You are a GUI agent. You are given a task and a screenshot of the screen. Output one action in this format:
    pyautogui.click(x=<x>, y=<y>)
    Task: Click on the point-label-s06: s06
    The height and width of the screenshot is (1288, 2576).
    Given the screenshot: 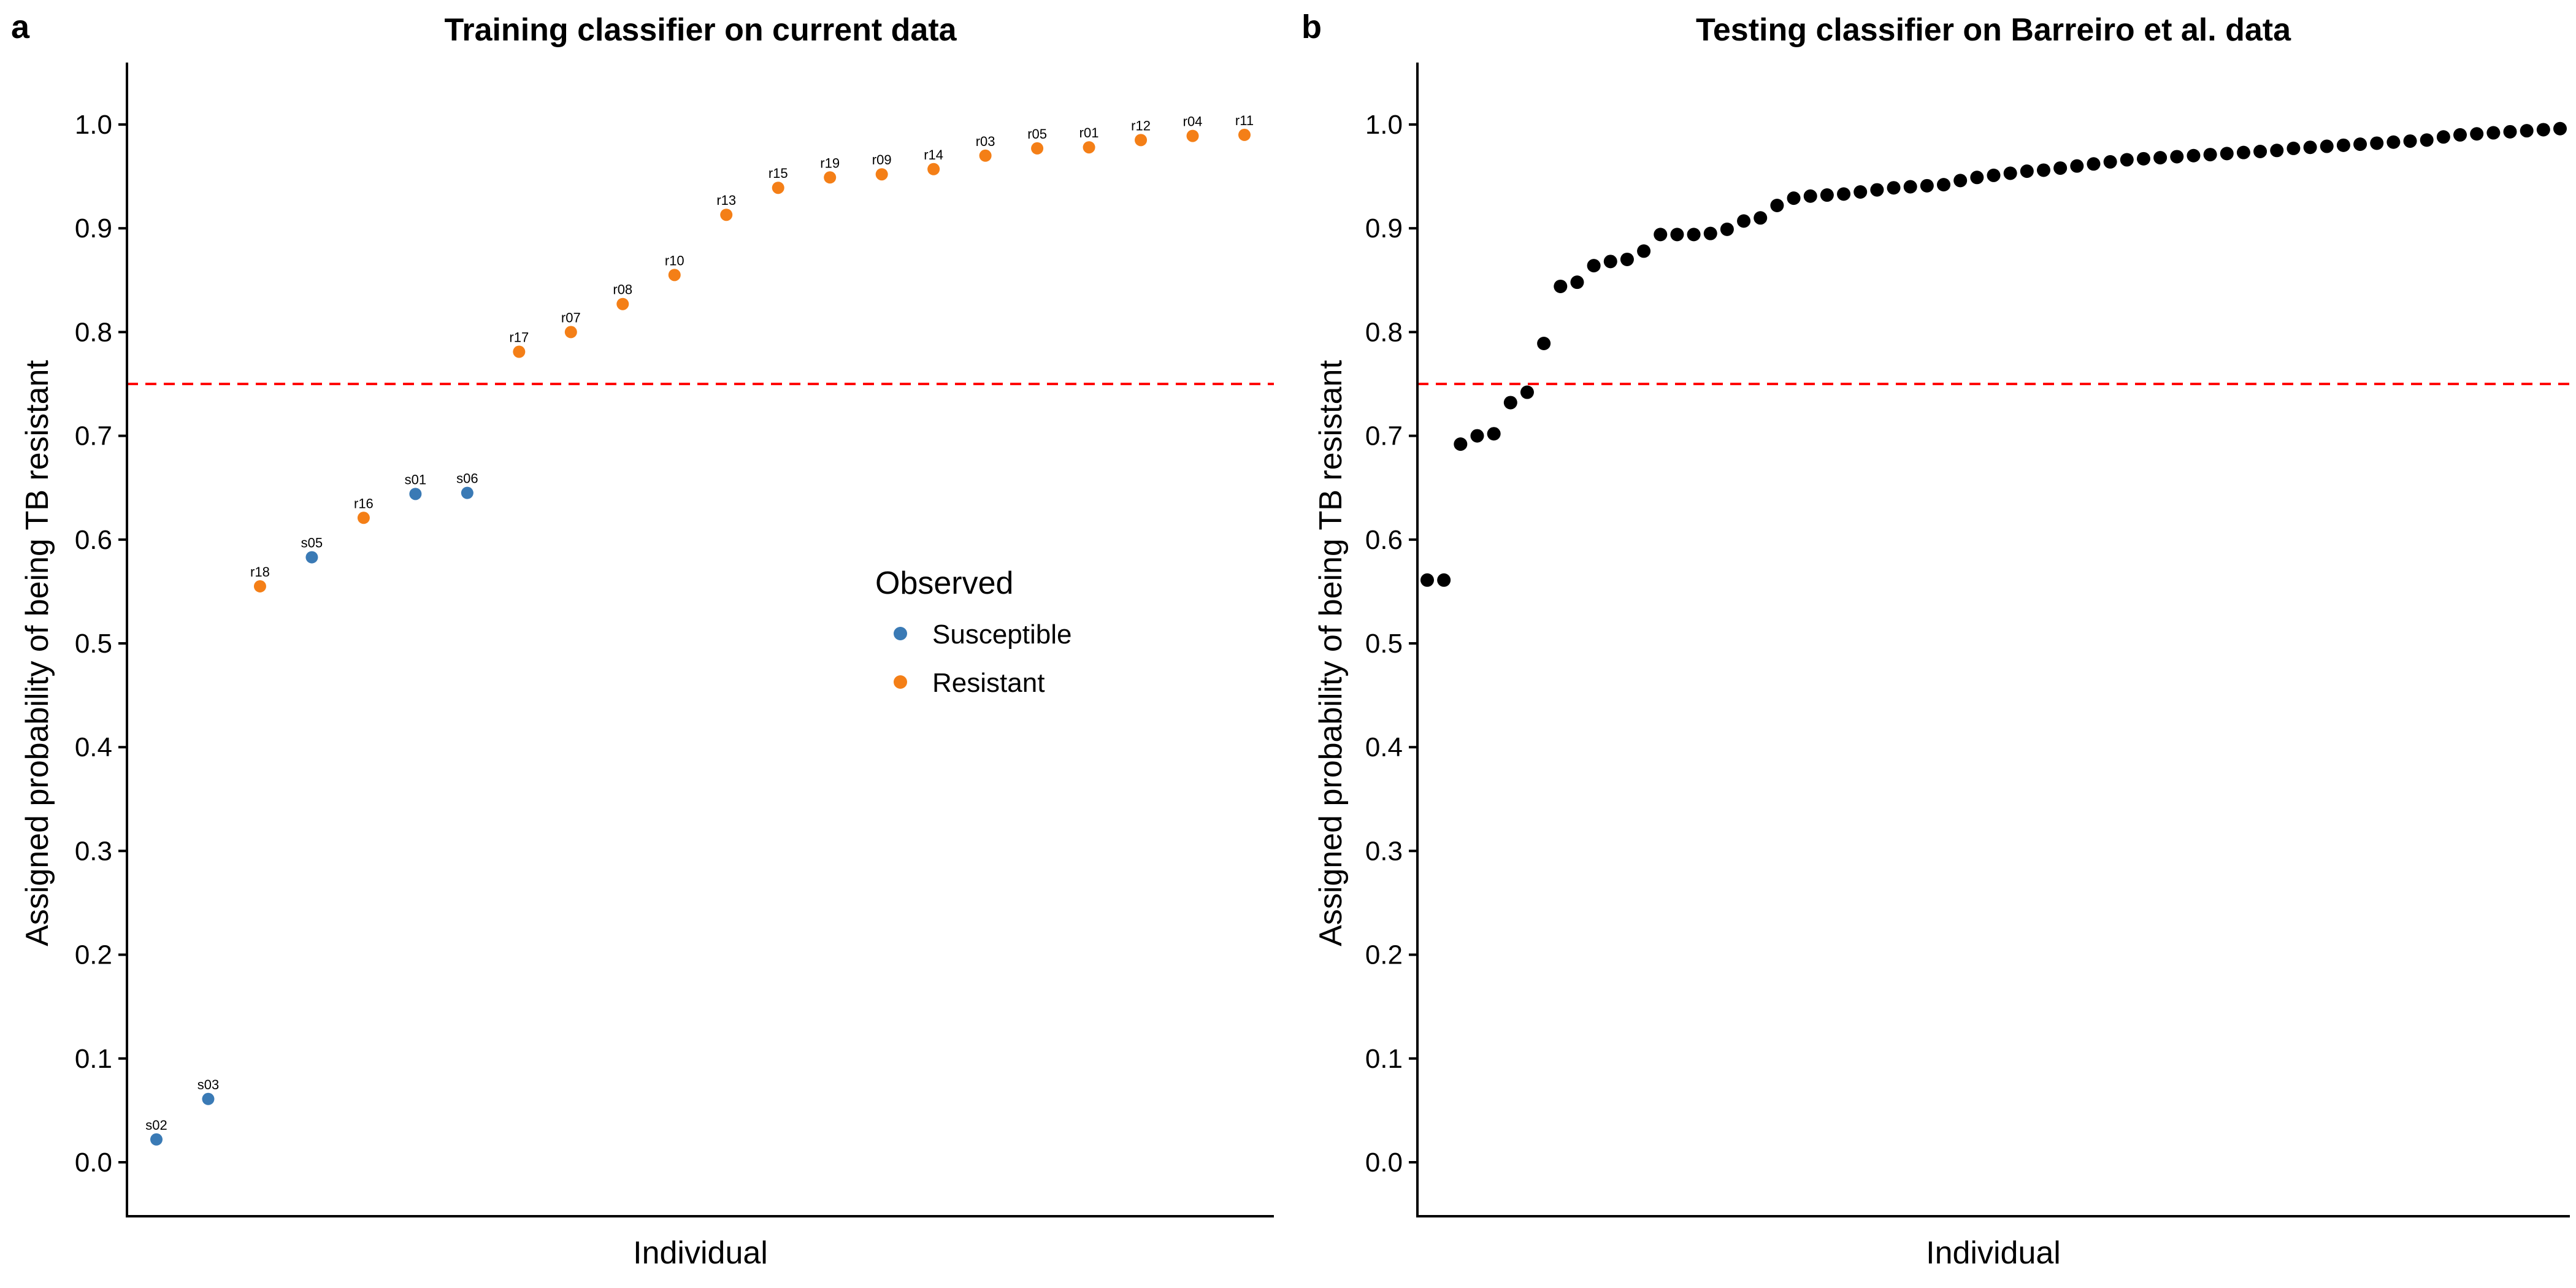 What is the action you would take?
    pyautogui.click(x=467, y=478)
    